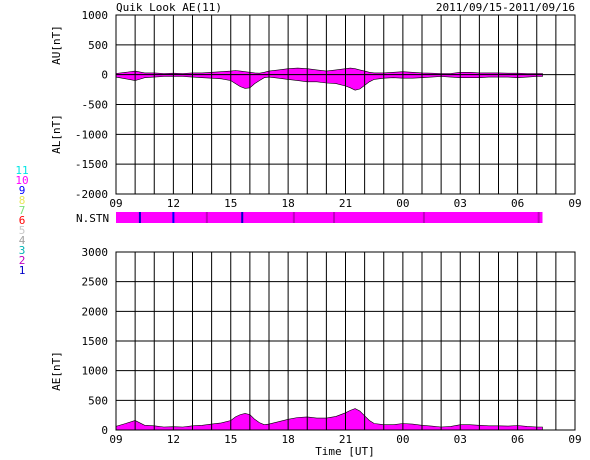 This screenshot has width=590, height=460. What do you see at coordinates (173, 203) in the screenshot?
I see `au-al-x-tick-label: 12` at bounding box center [173, 203].